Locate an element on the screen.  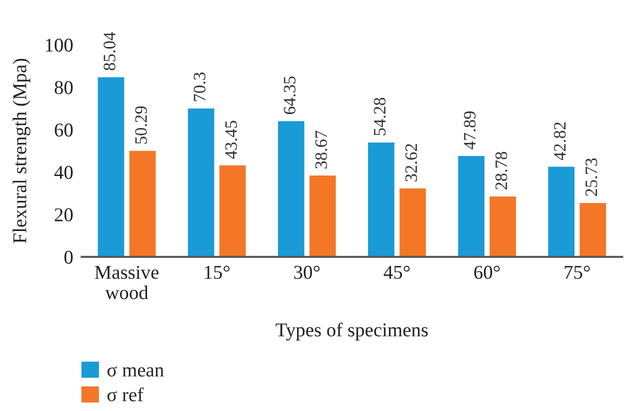
data-label: 25.73 is located at coordinates (592, 177).